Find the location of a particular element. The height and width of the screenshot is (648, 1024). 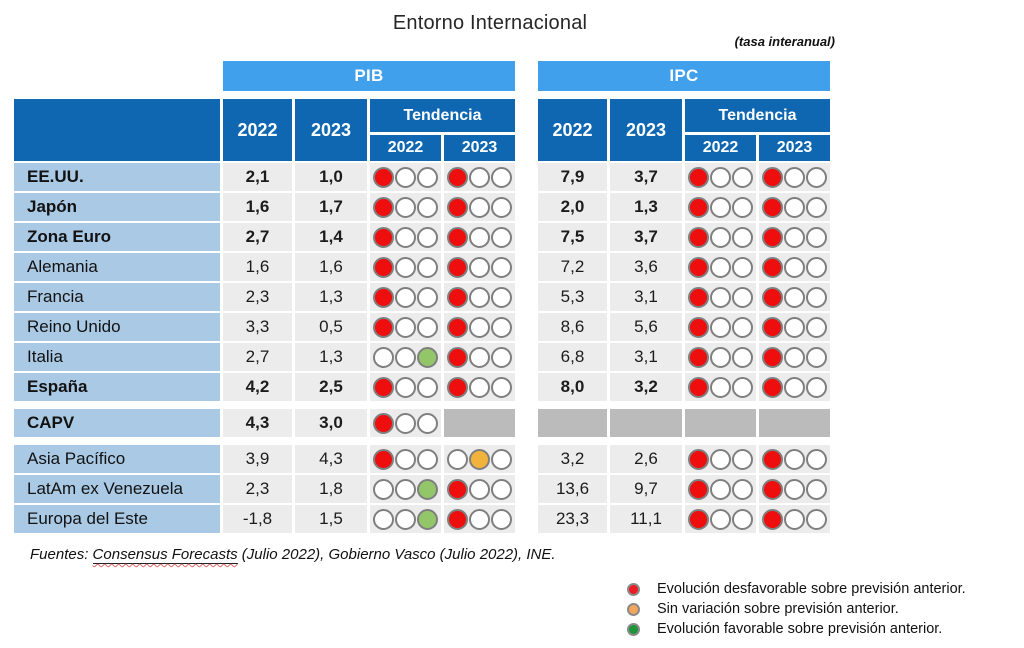

table-row-europa-del-este: Europa del Este -1,8 1,5 23,3 11,1 is located at coordinates (423, 519).